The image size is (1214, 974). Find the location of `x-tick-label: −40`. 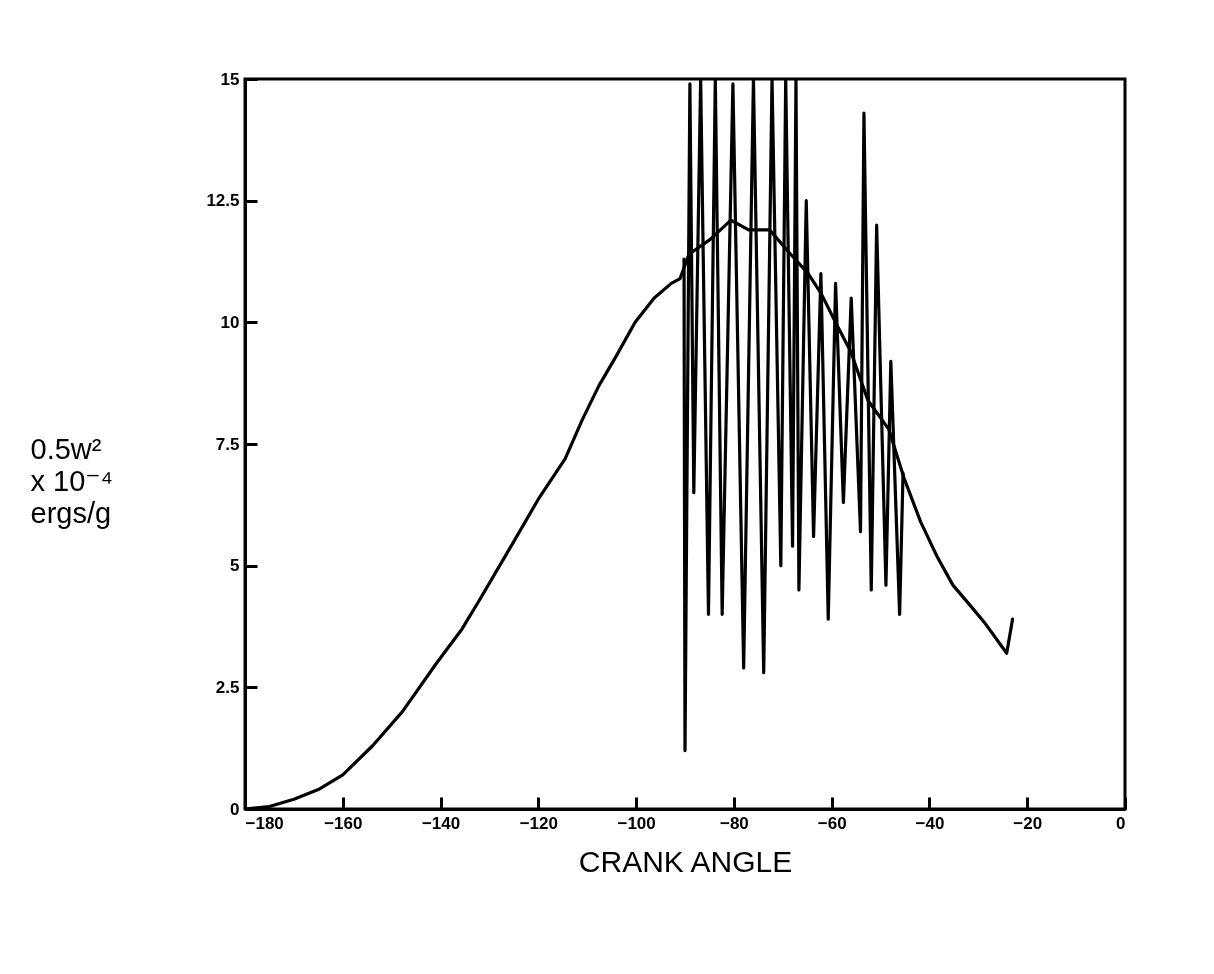

x-tick-label: −40 is located at coordinates (930, 823).